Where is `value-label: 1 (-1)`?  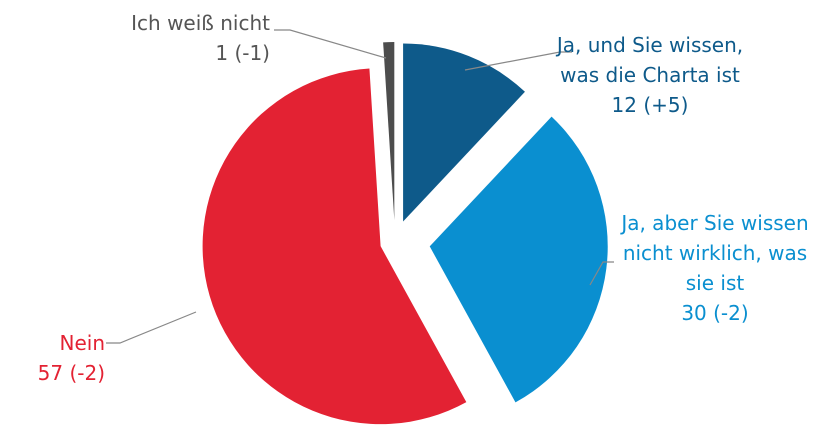
value-label: 1 (-1) is located at coordinates (242, 53).